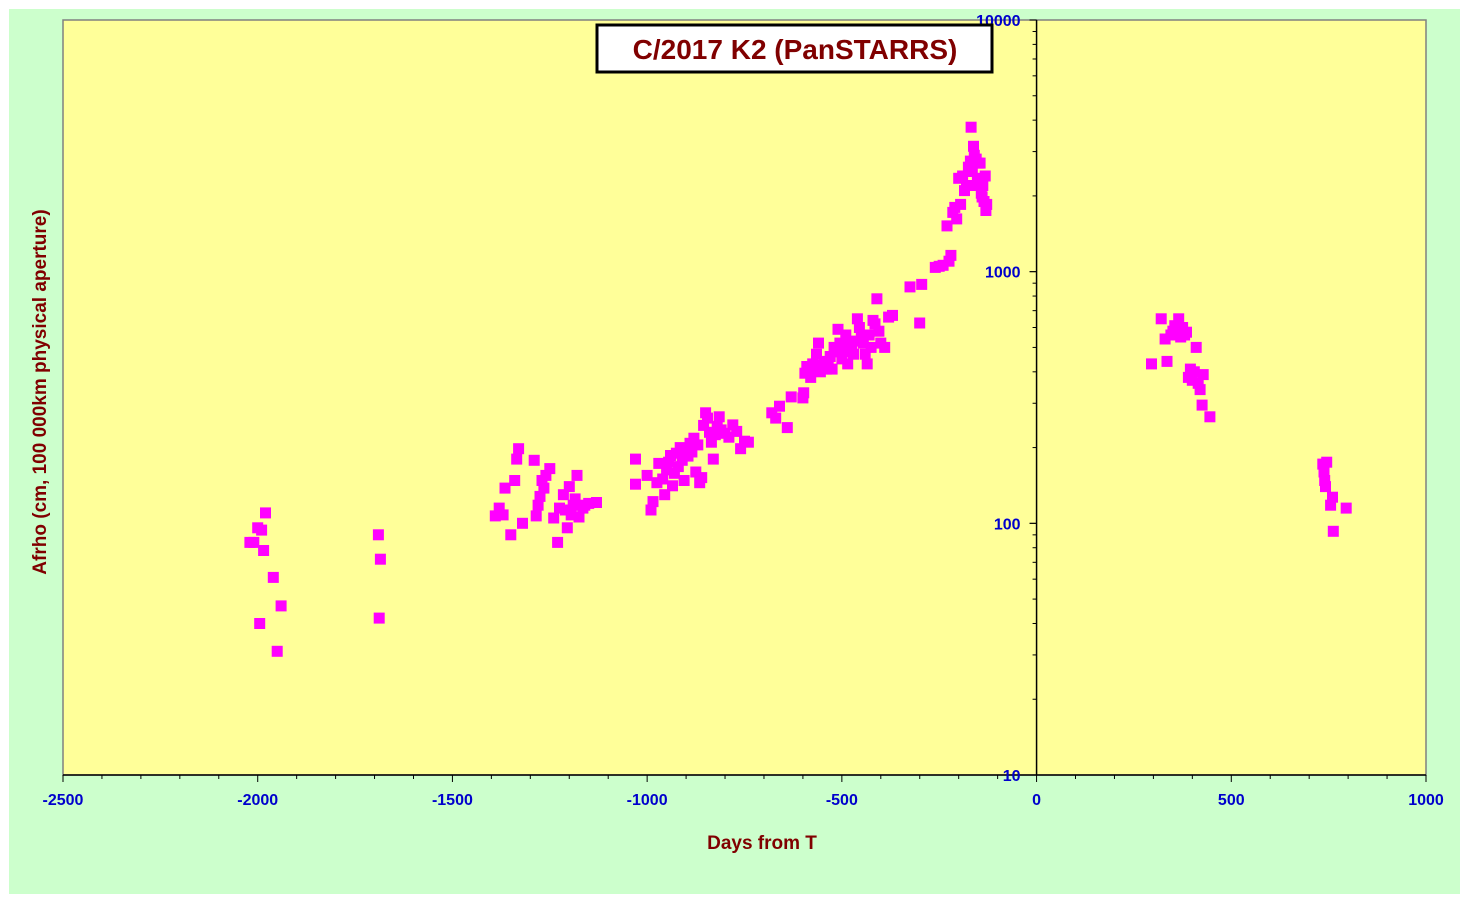 This screenshot has height=901, width=1466. What do you see at coordinates (795, 49) in the screenshot?
I see `chart-title: C/2017 K2 (PanSTARRS)` at bounding box center [795, 49].